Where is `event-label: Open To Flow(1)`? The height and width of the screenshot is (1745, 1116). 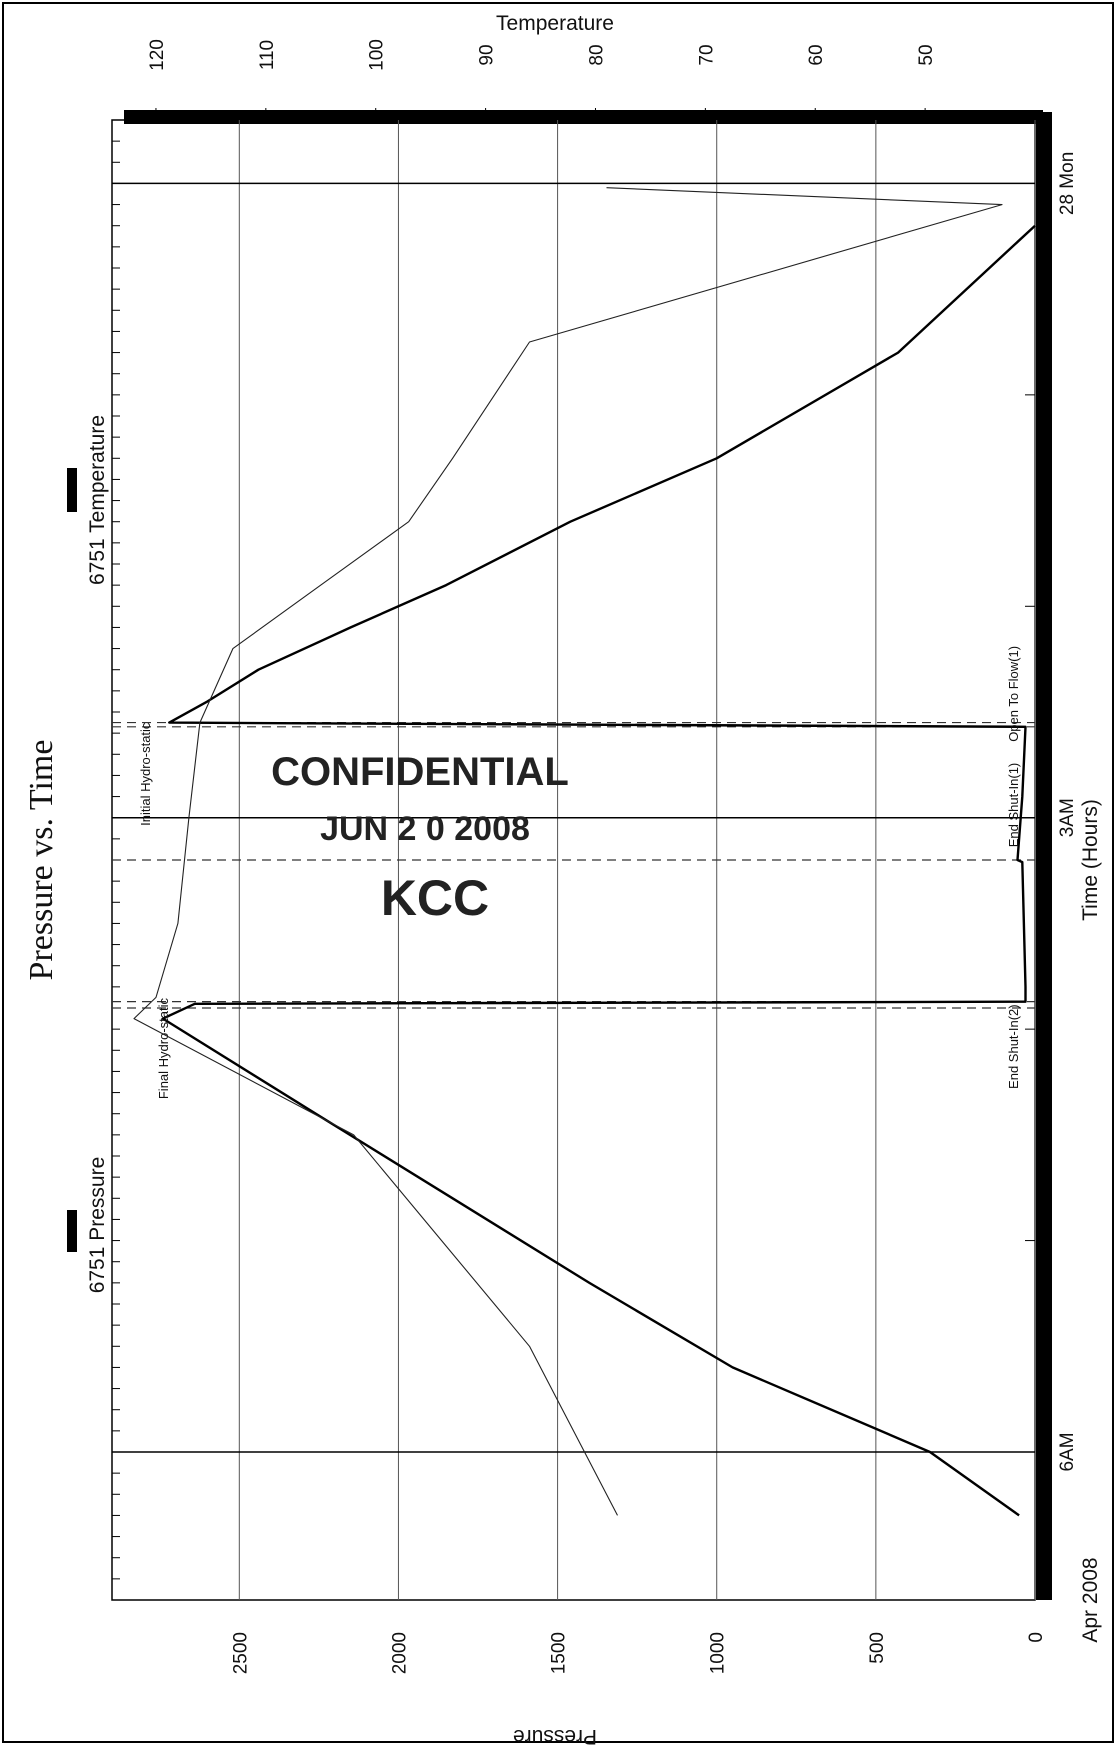 event-label: Open To Flow(1) is located at coordinates (1013, 694).